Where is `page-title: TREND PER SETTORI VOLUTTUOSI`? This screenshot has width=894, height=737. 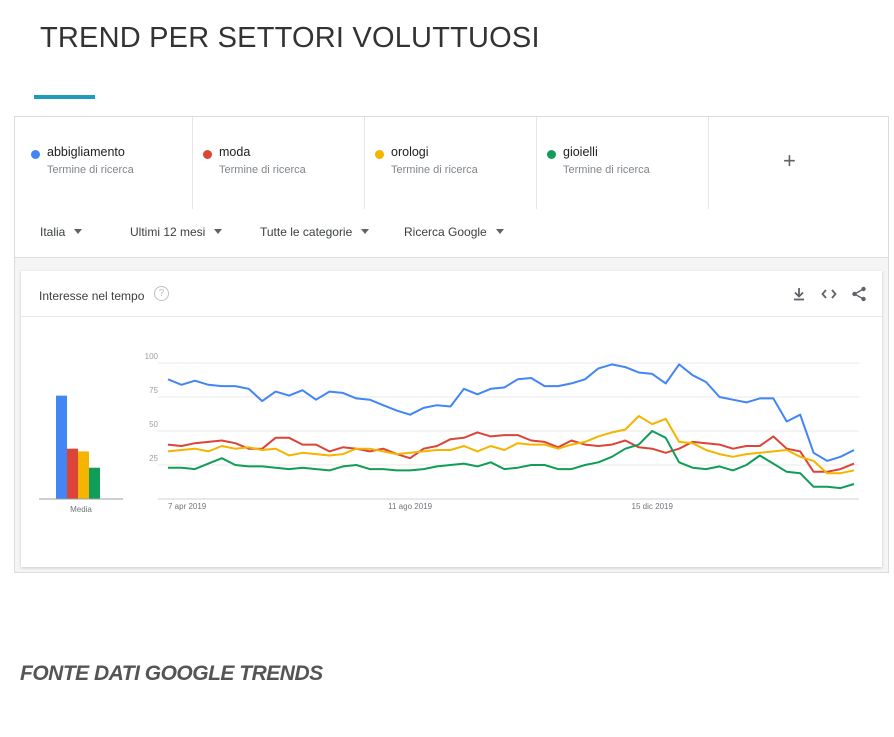 page-title: TREND PER SETTORI VOLUTTUOSI is located at coordinates (290, 38).